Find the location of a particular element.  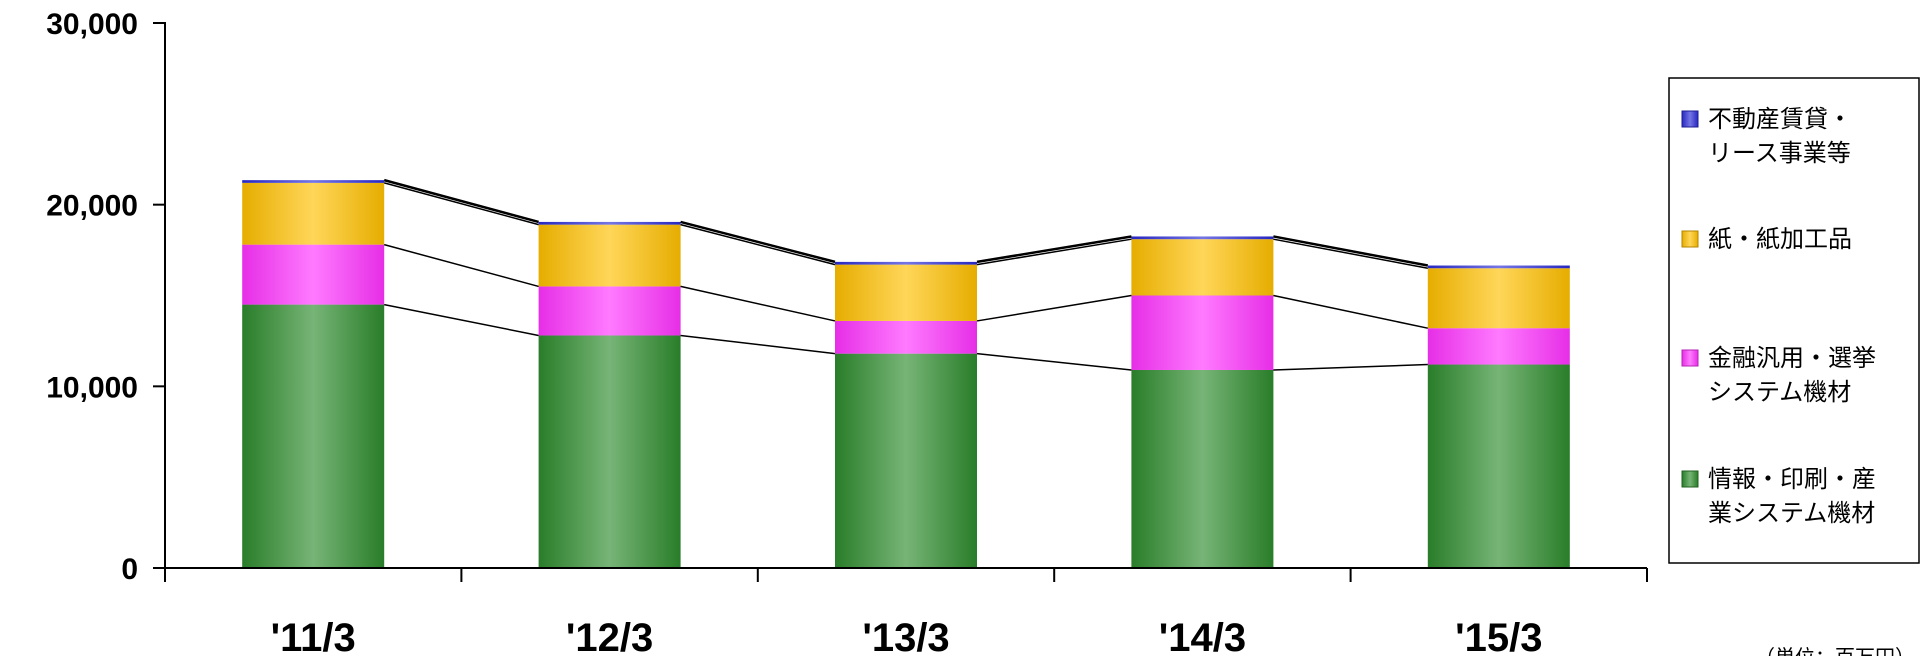

y-tick-label: 0 is located at coordinates (129, 569).